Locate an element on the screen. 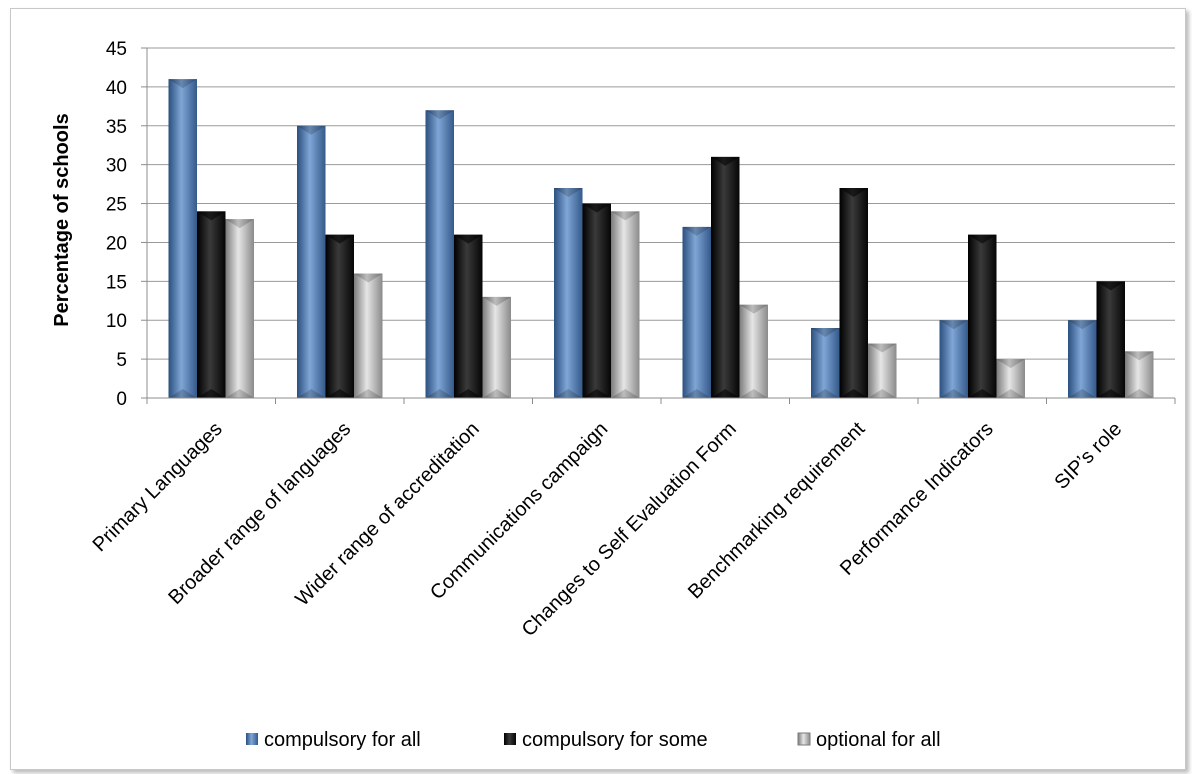 The height and width of the screenshot is (774, 1192). y-tick-label: 30 is located at coordinates (116, 166).